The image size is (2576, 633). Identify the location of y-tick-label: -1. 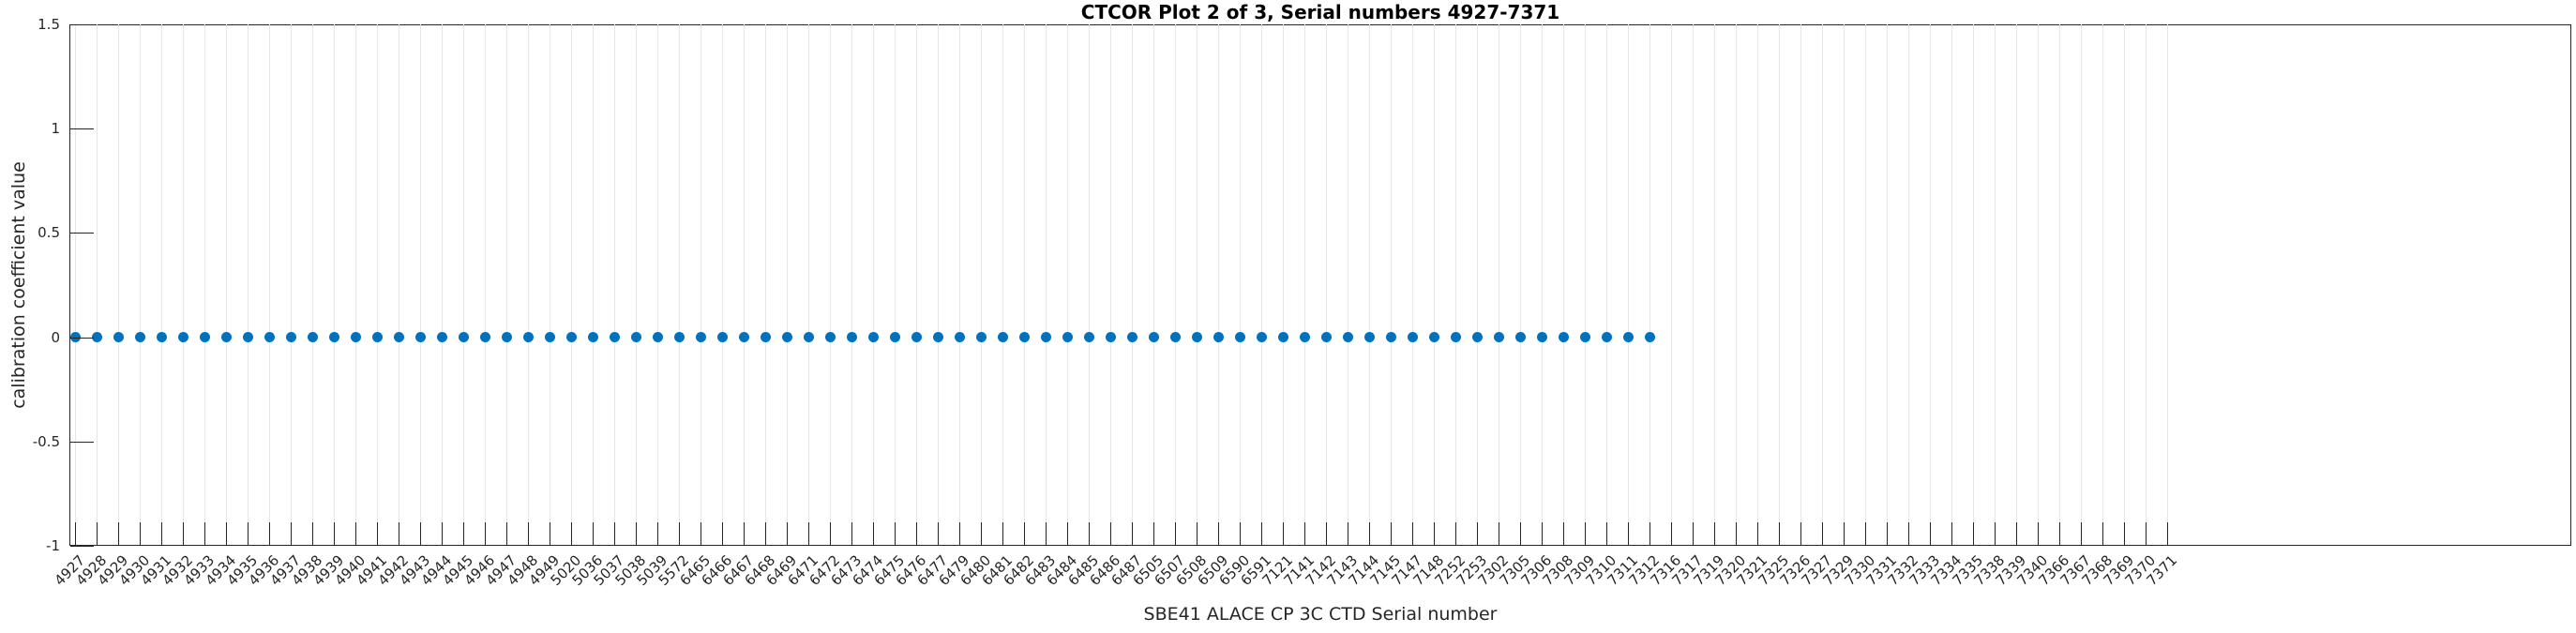
(53, 546).